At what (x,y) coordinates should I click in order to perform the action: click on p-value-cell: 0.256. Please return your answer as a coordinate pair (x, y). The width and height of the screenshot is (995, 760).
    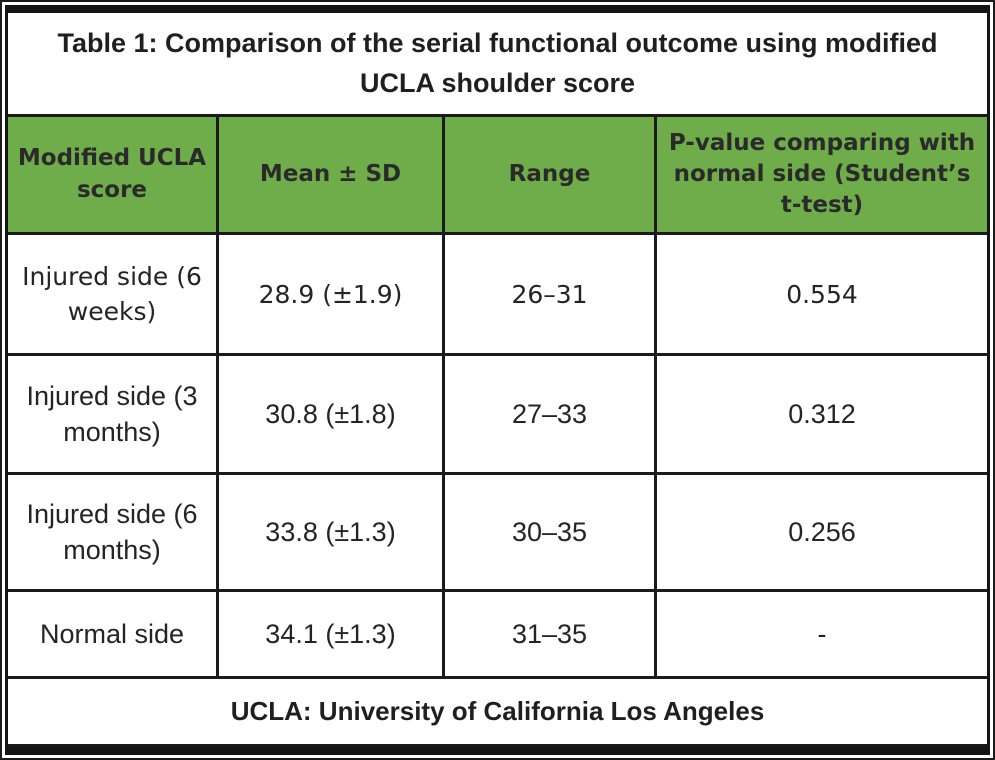
    Looking at the image, I should click on (822, 532).